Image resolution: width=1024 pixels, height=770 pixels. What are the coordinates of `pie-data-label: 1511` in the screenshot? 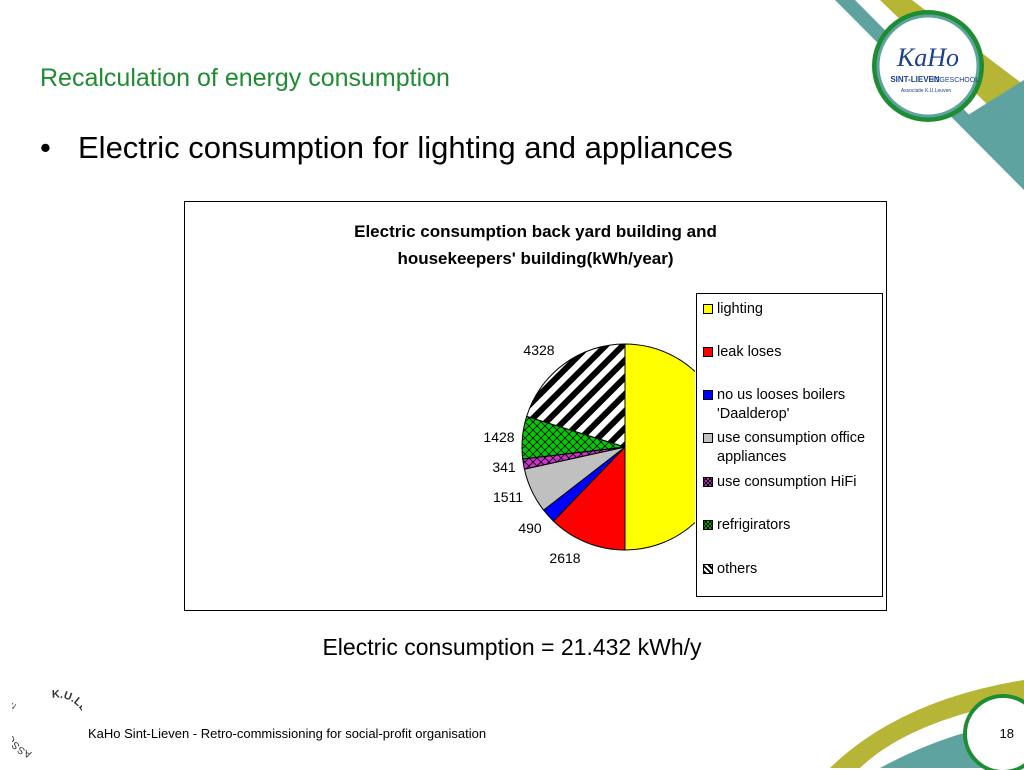 It's located at (508, 497).